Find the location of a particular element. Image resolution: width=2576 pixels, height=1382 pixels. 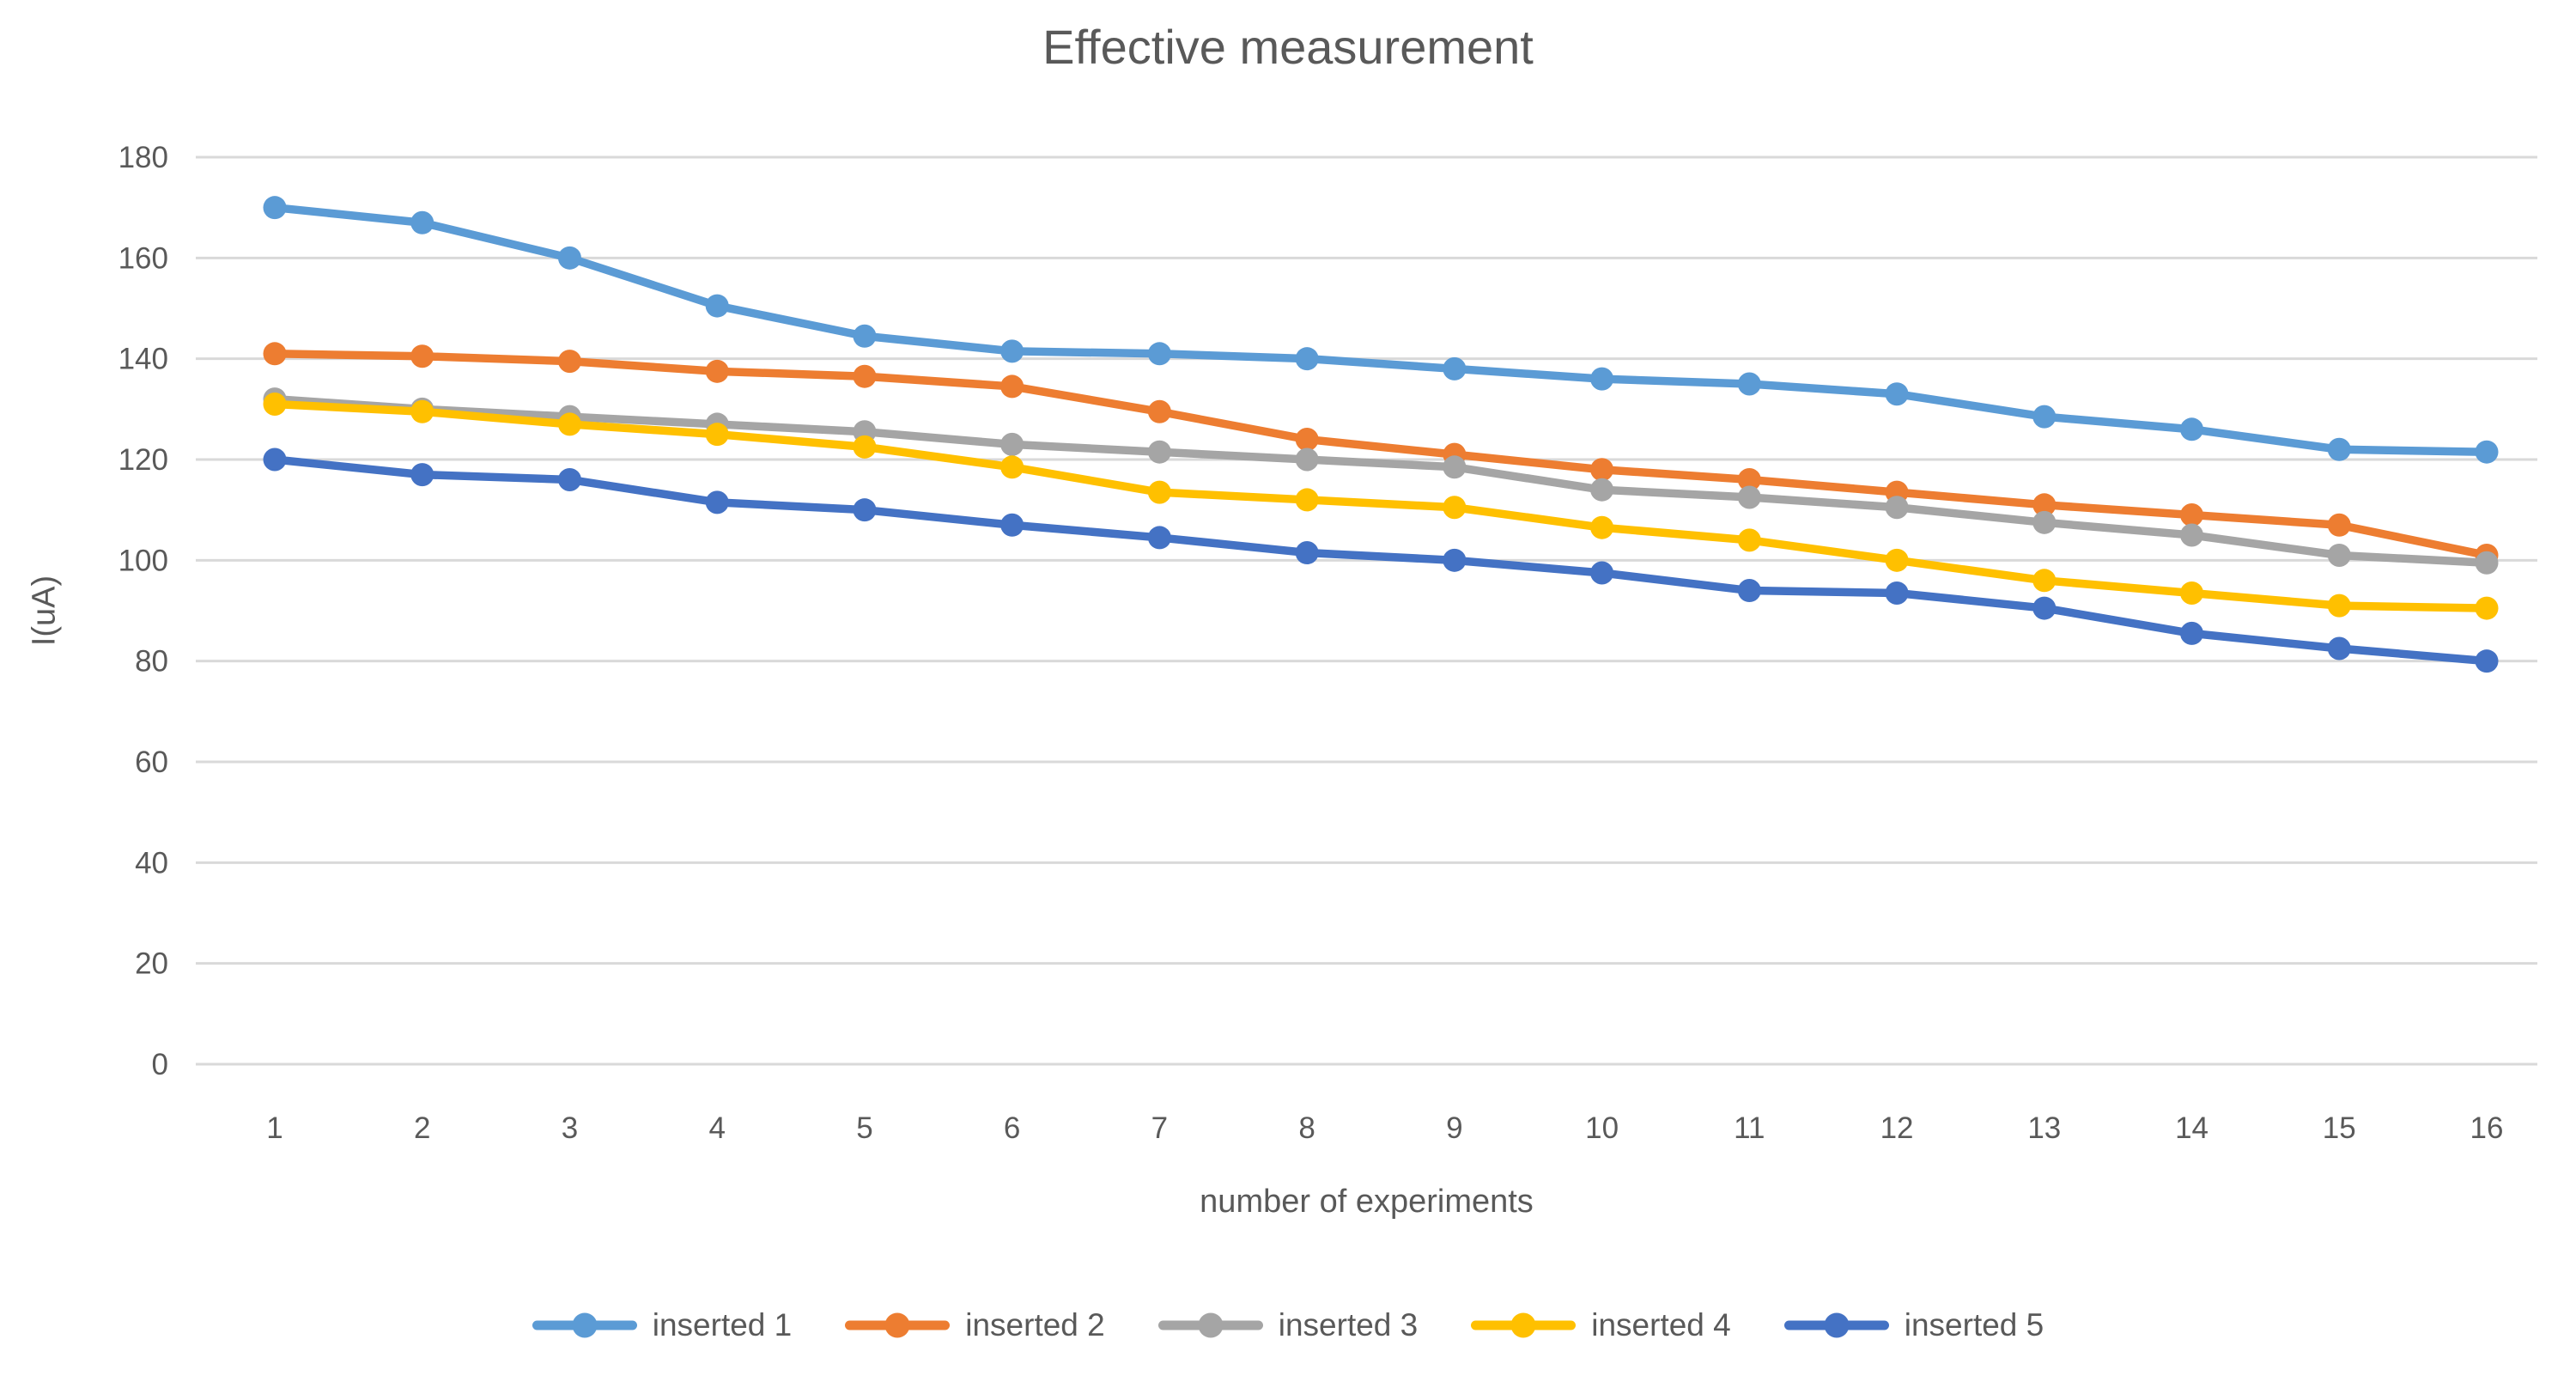

data-point-inserted-1-x12 is located at coordinates (1897, 394).